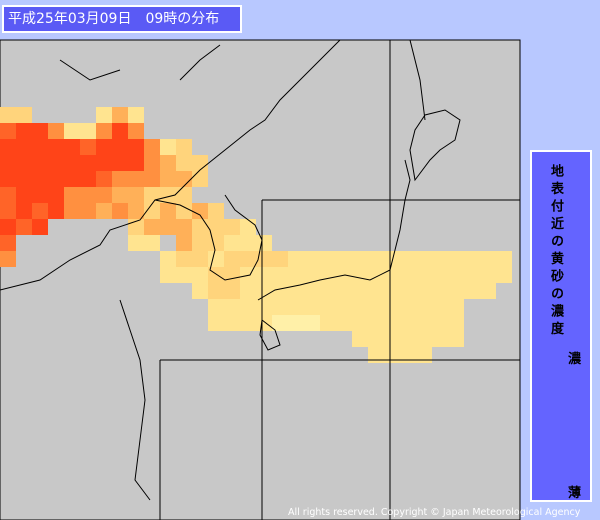  I want to click on legend-title: 地表付近の黄砂の濃度, so click(555, 251).